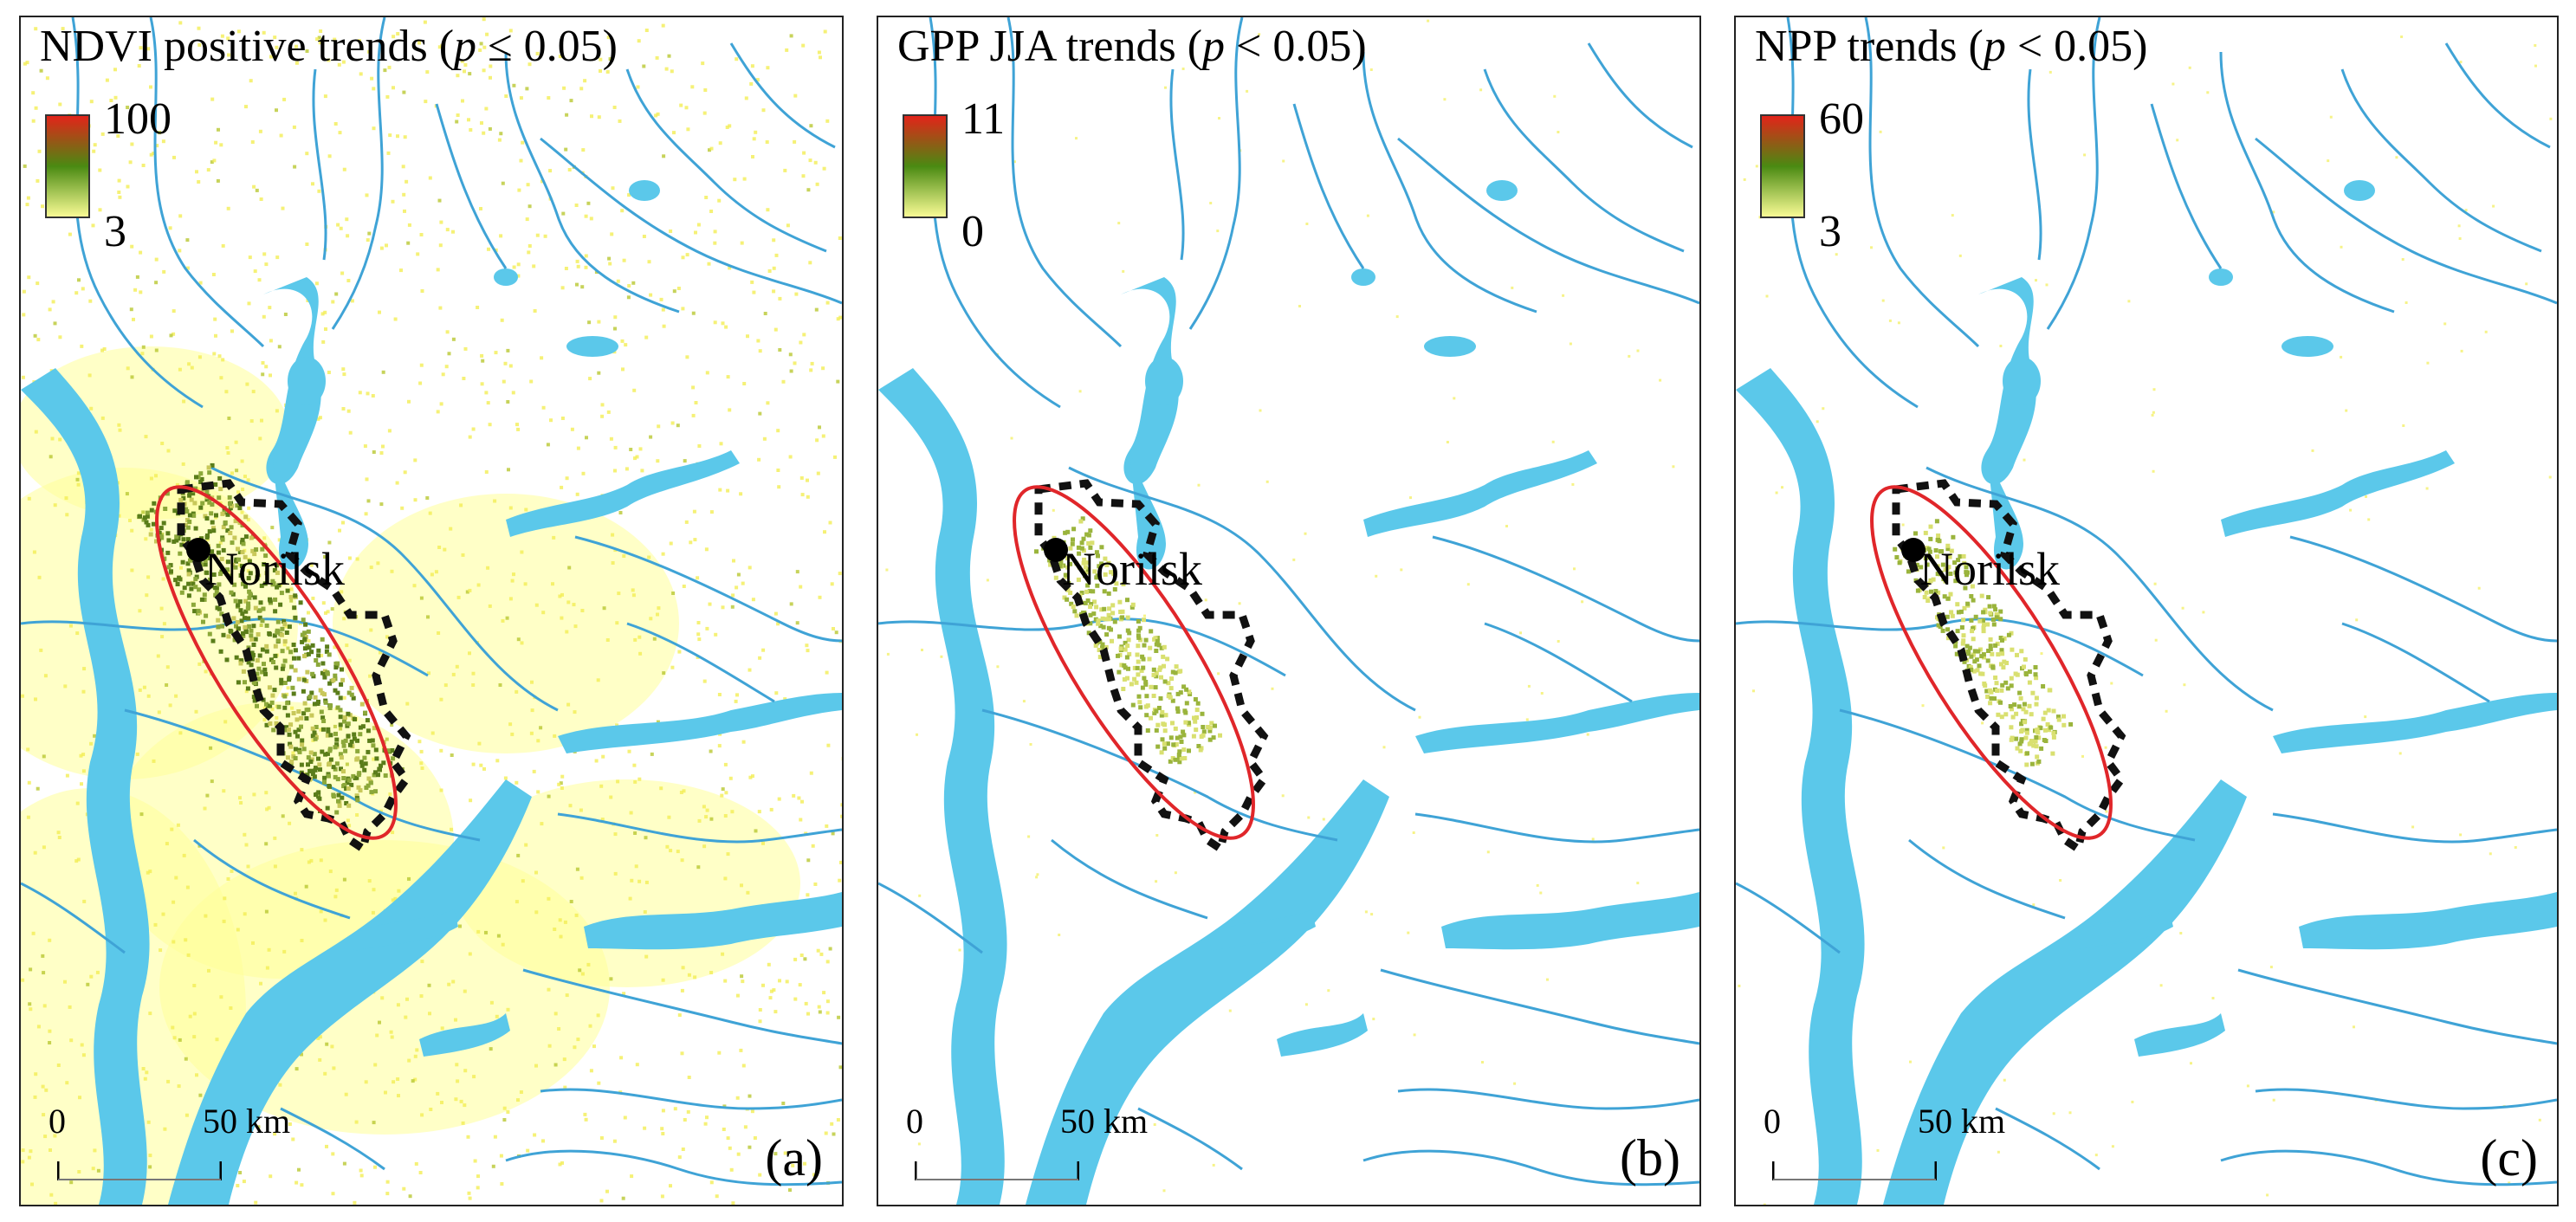 This screenshot has width=2576, height=1222. I want to click on panel-title: GPP JJA trends (p < 0.05), so click(1132, 46).